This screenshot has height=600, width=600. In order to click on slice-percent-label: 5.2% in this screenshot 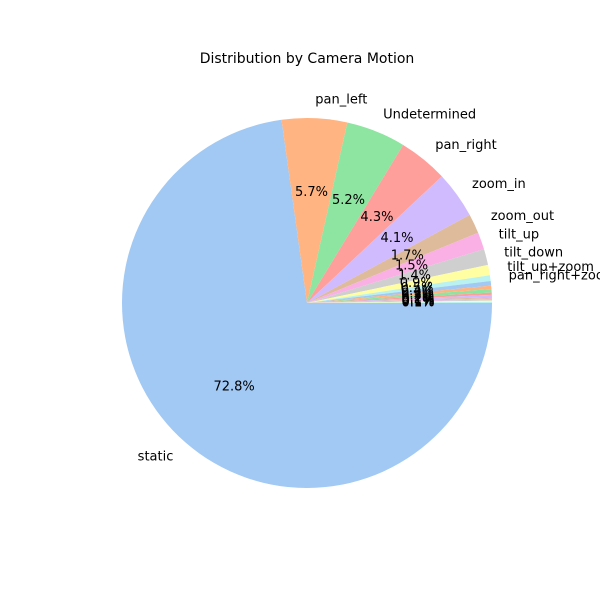, I will do `click(348, 200)`.